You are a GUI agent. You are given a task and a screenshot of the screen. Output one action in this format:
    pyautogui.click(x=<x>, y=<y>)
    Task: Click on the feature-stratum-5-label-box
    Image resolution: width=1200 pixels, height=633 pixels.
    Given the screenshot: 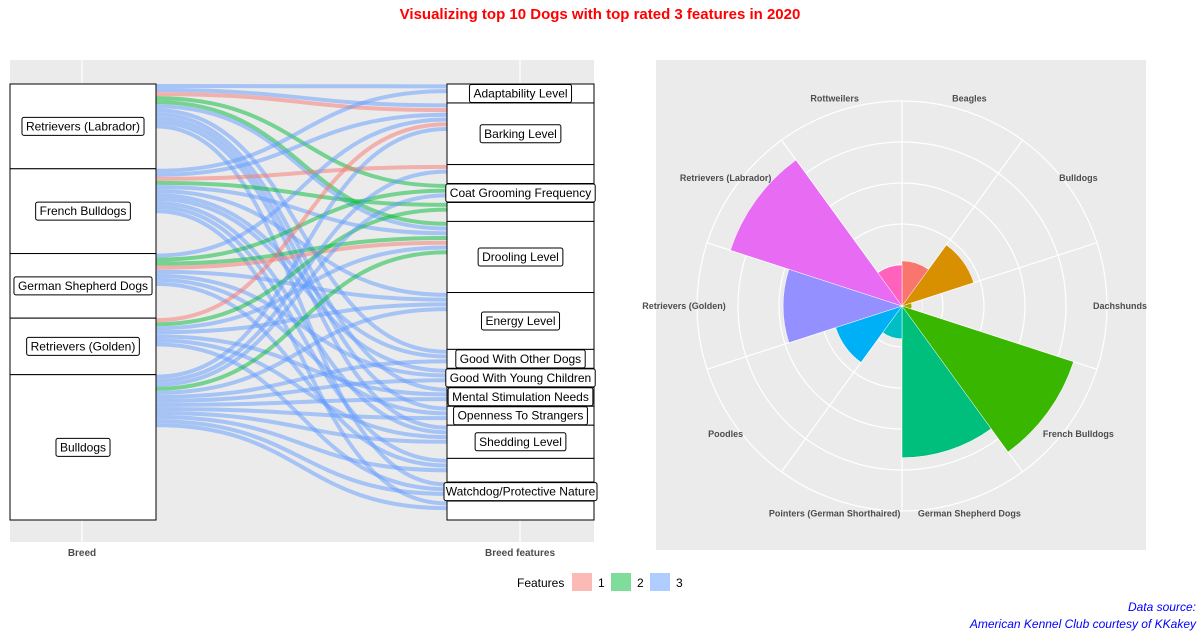 What is the action you would take?
    pyautogui.click(x=520, y=257)
    